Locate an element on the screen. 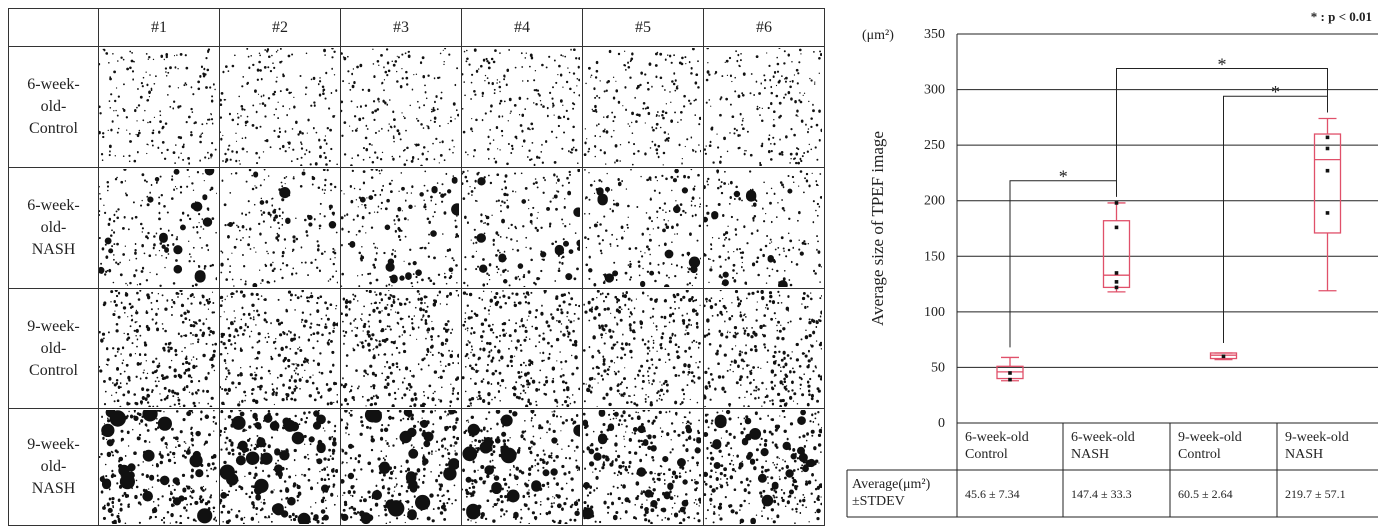  table-value: 219.7 ± 57.1 is located at coordinates (1315, 494).